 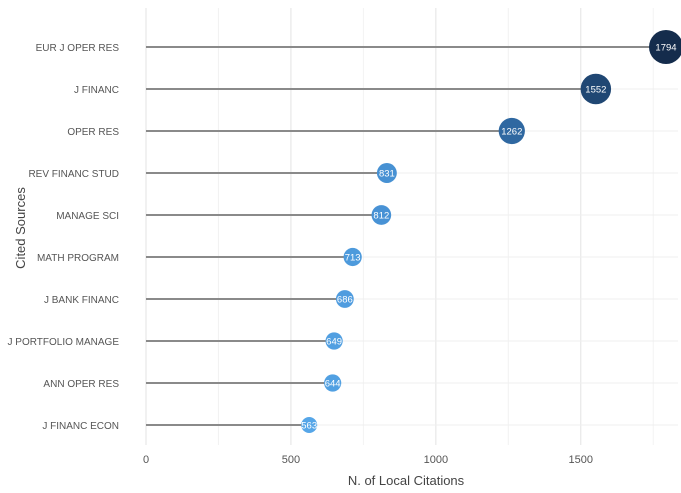 I want to click on data-value-label: 686, so click(x=345, y=300).